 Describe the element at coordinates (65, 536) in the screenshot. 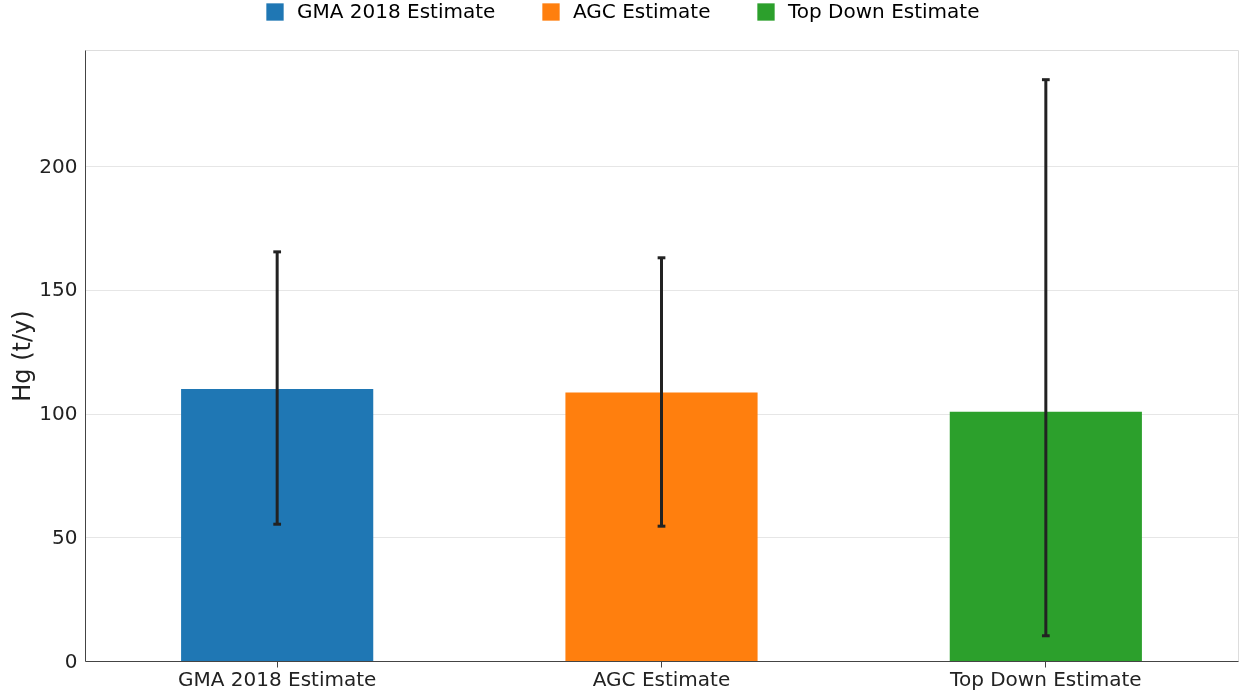

I see `y-tick-label: 50` at that location.